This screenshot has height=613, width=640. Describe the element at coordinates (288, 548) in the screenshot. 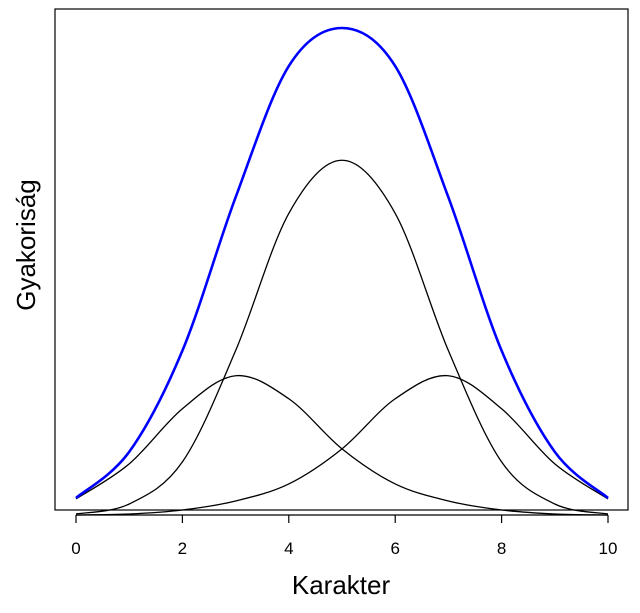

I see `x-tick-label: 4` at that location.